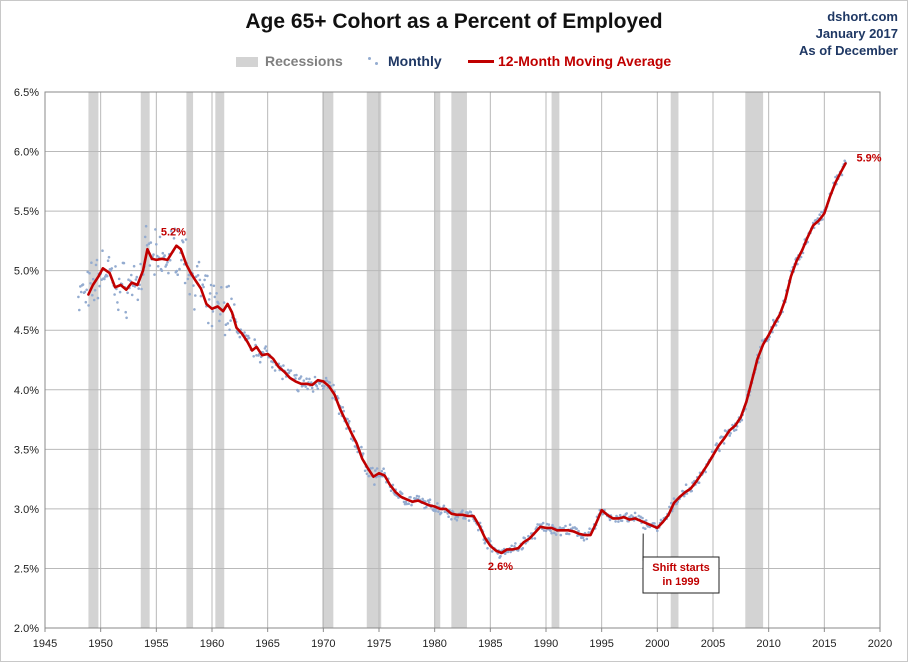 This screenshot has width=908, height=662. What do you see at coordinates (546, 644) in the screenshot?
I see `x-tick-label-9: 1990` at bounding box center [546, 644].